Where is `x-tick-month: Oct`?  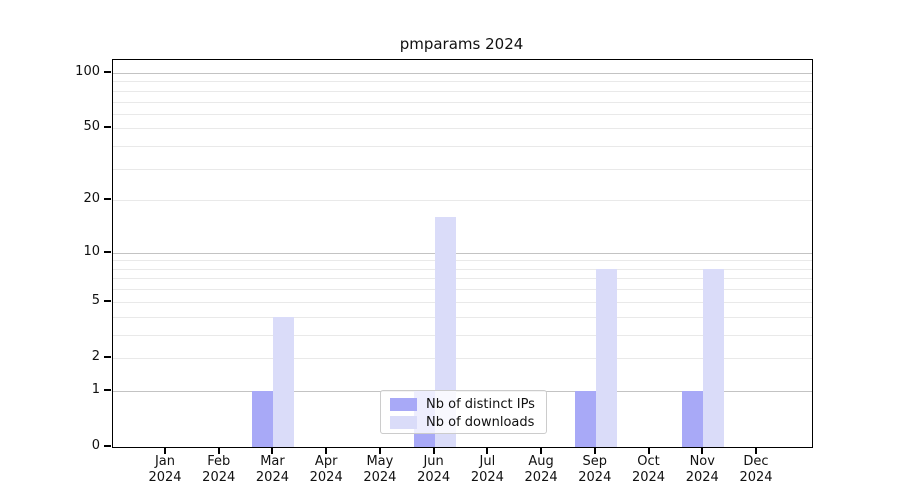
x-tick-month: Oct is located at coordinates (648, 461).